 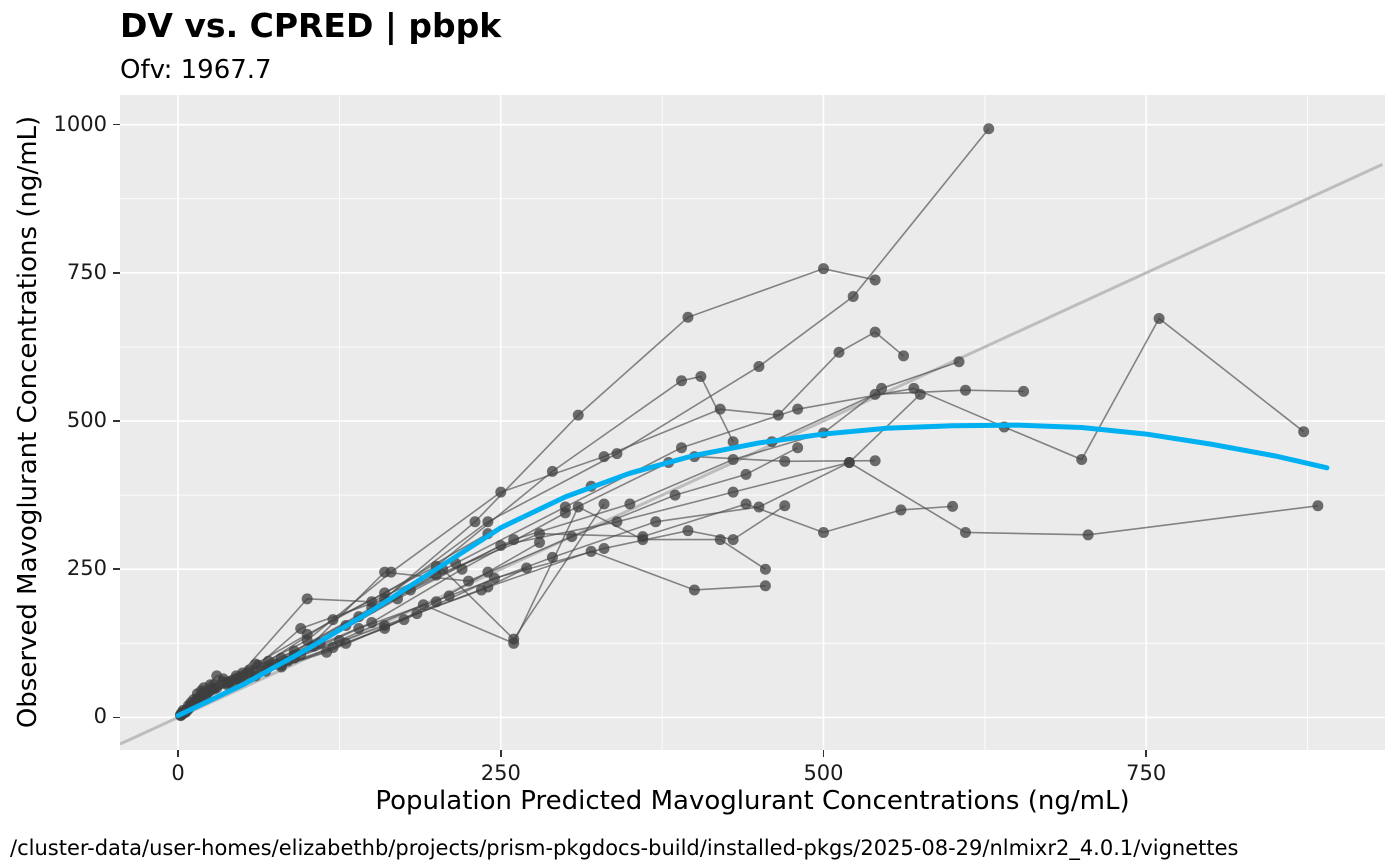 I want to click on x-tick-label: 500, so click(x=823, y=773).